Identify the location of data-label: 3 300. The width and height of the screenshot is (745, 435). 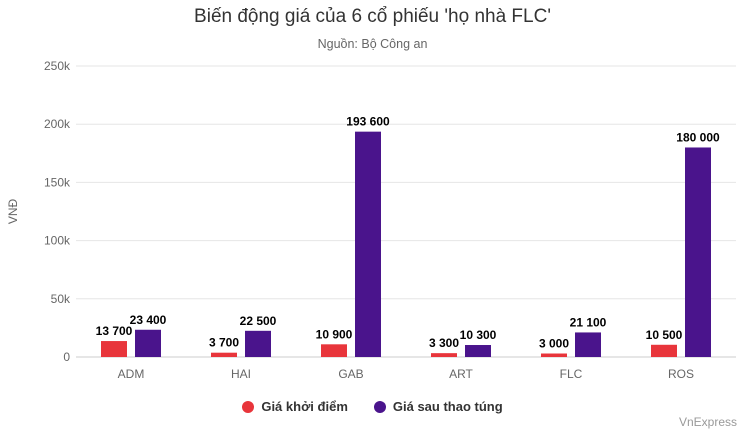
(444, 343).